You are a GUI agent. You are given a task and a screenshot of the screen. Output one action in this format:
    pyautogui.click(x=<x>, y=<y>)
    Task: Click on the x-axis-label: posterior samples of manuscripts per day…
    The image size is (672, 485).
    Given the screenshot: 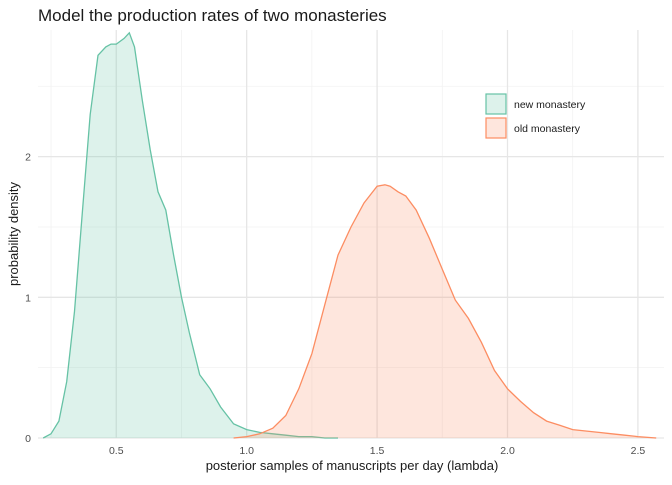 What is the action you would take?
    pyautogui.click(x=352, y=465)
    